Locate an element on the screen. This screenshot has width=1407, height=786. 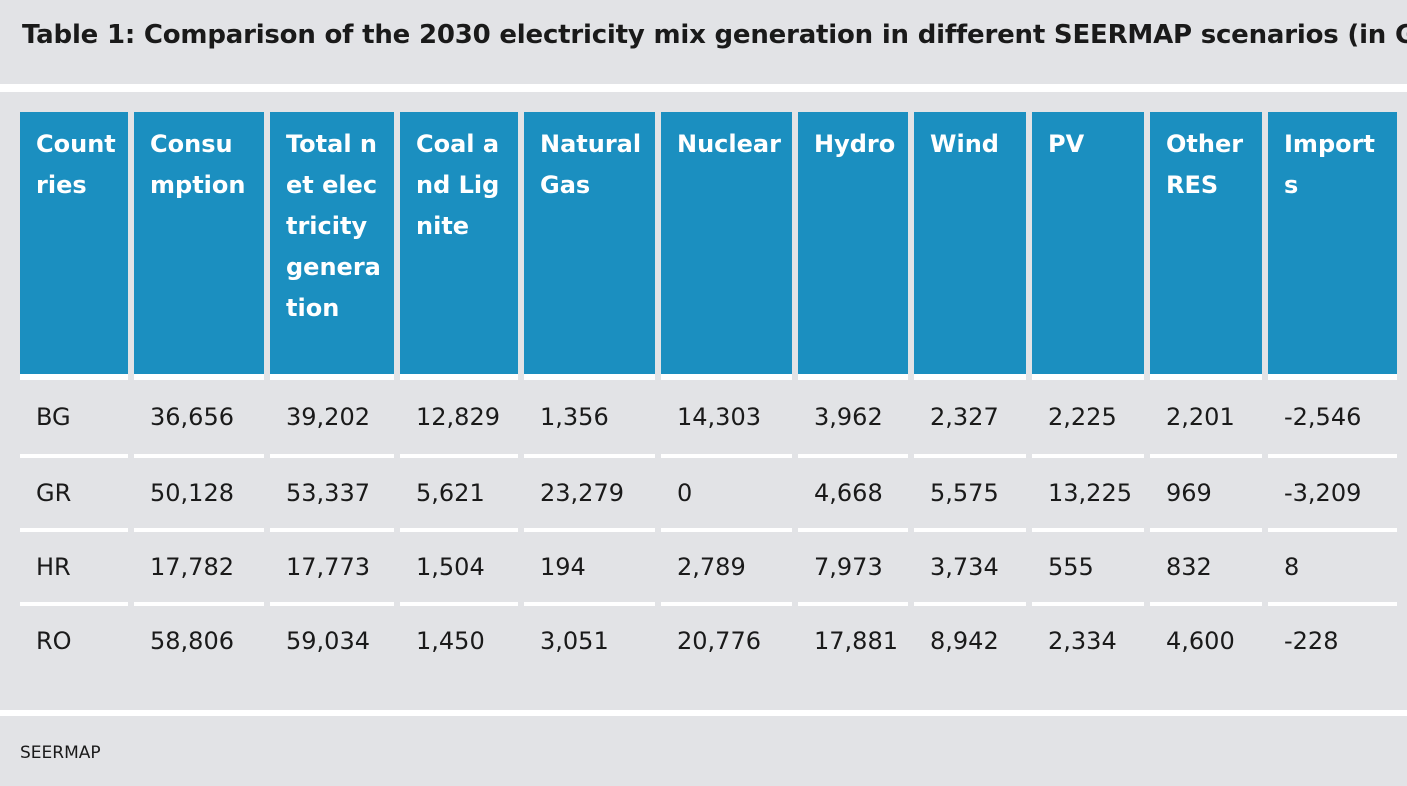
header-cell: Hydro is located at coordinates (853, 243).